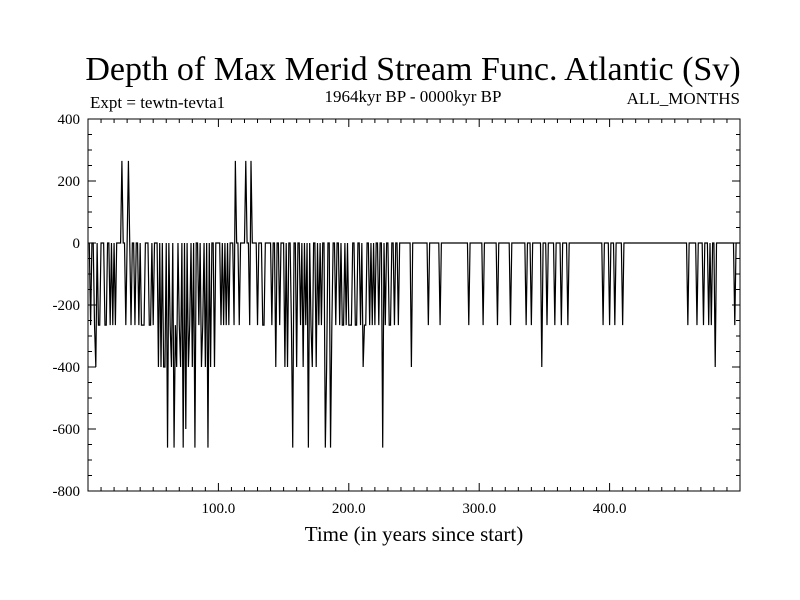  Describe the element at coordinates (413, 96) in the screenshot. I see `period-label: 1964kyr BP - 0000kyr BP` at that location.